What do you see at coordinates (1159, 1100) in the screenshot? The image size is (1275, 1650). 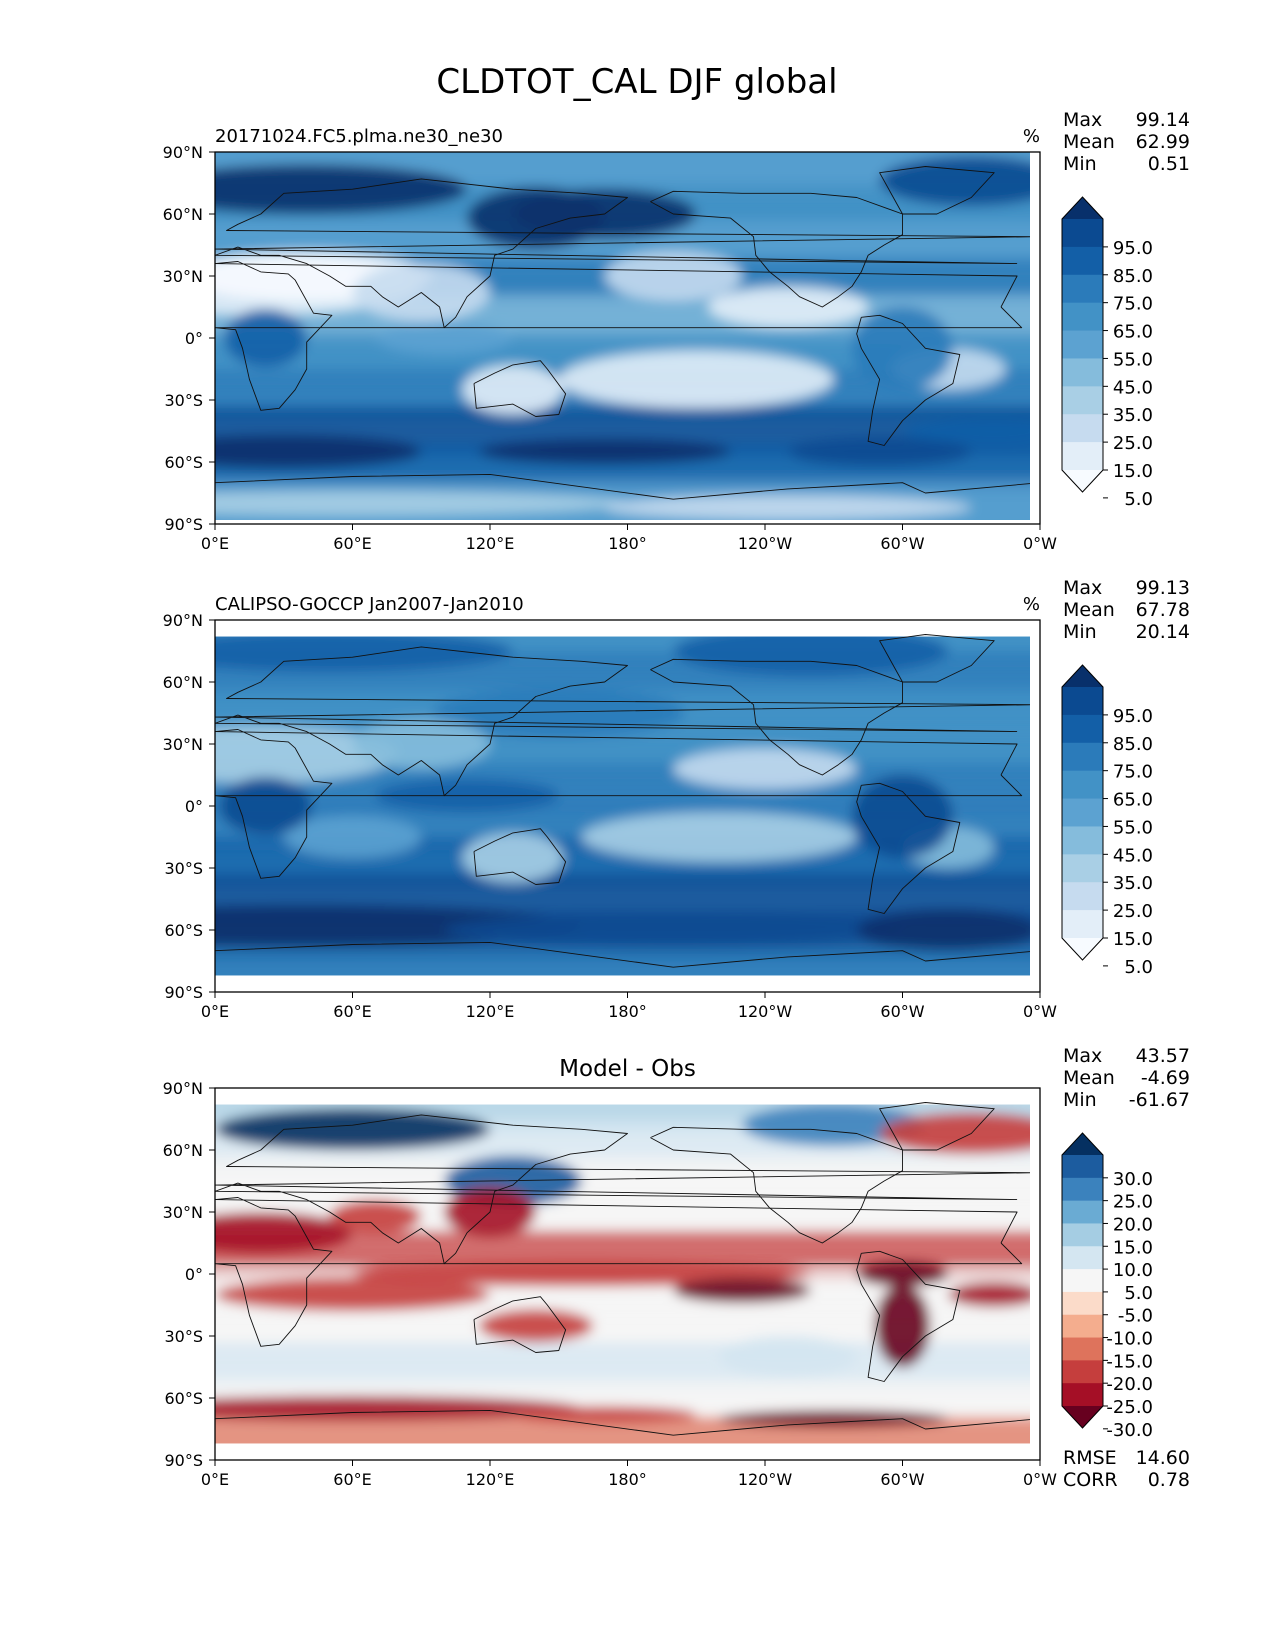 I see `stat-value: -61.67` at bounding box center [1159, 1100].